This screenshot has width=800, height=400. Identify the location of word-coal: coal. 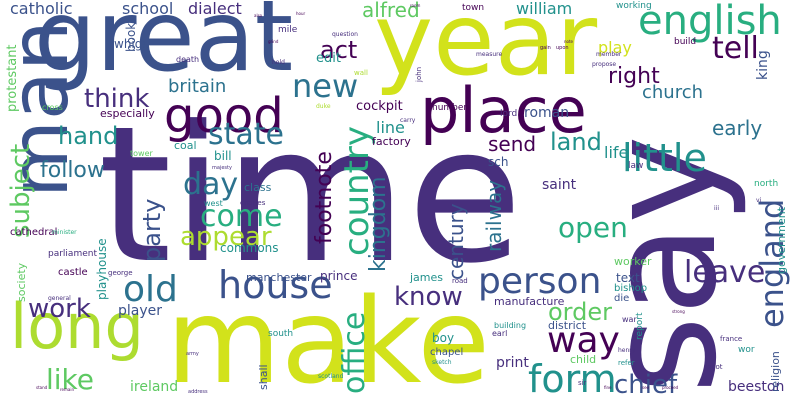
(185, 145).